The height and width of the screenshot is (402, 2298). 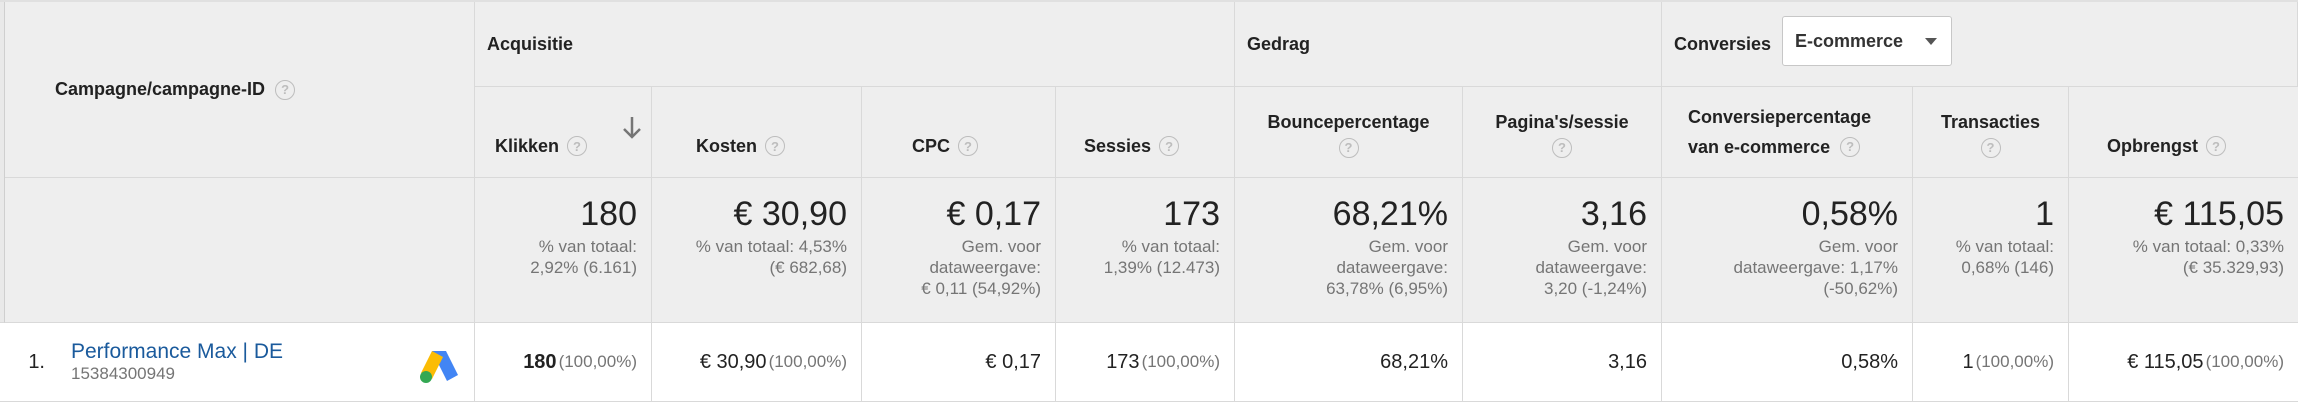 I want to click on group-conversies: Conversies E-commerce, so click(x=1980, y=44).